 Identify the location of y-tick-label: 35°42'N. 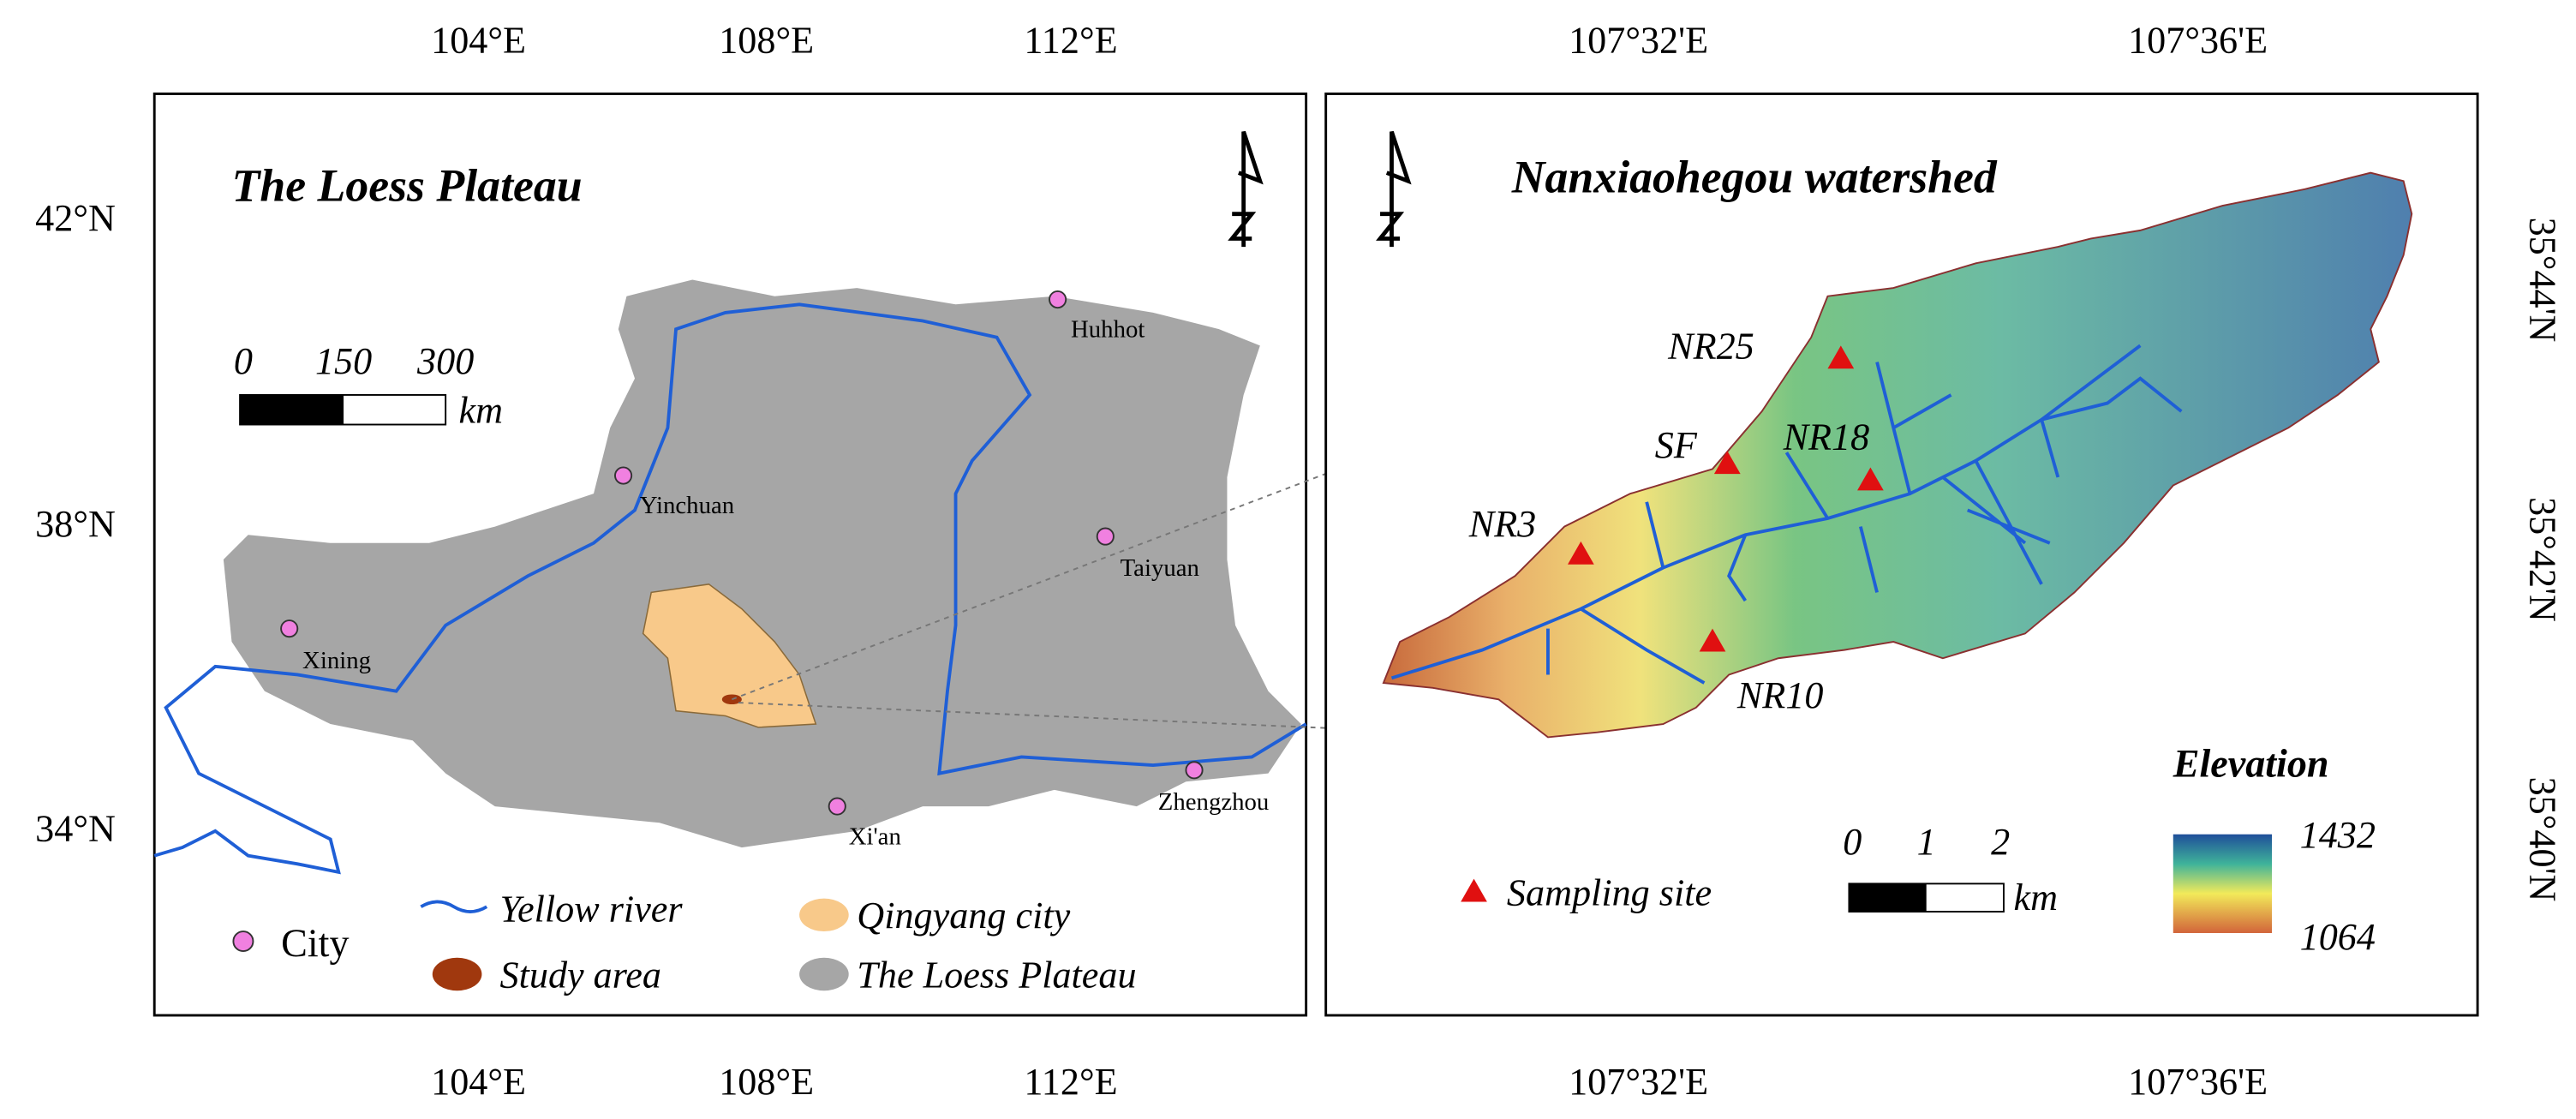
(2543, 559).